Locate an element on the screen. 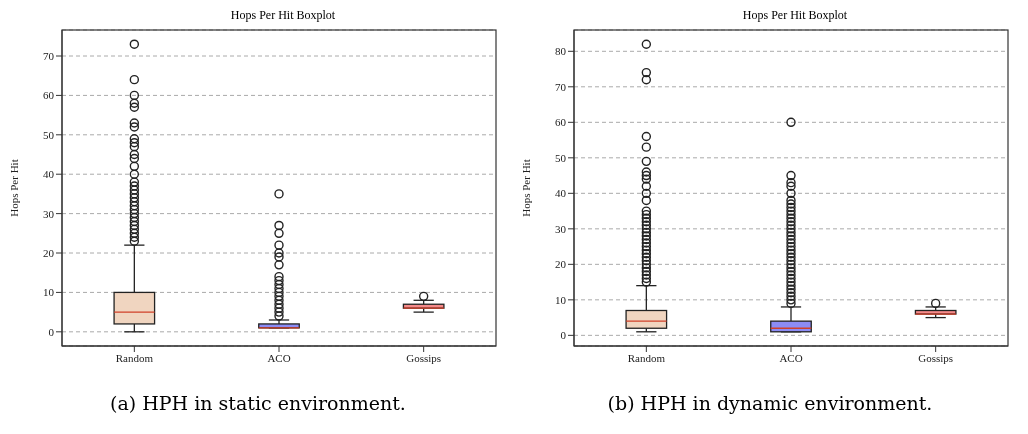 The image size is (1028, 434). text: (b) HPH in dynamic environment. is located at coordinates (770, 403).